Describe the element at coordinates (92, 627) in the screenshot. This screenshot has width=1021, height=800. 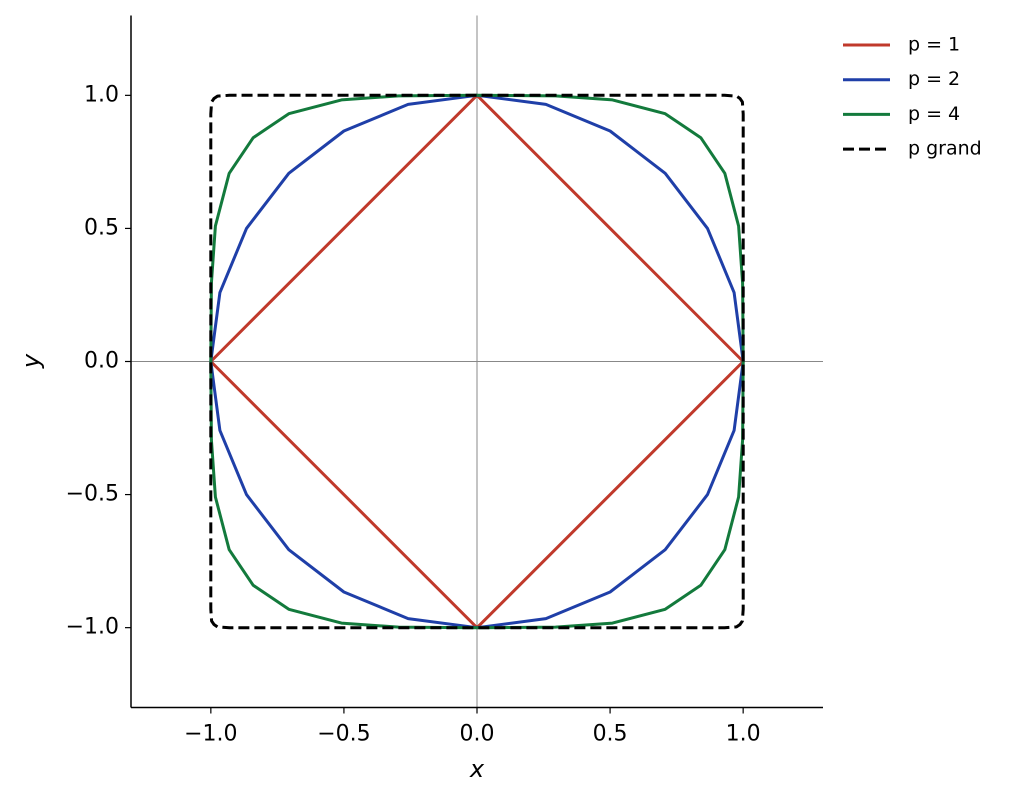
I see `y-tick-label: −1.0` at that location.